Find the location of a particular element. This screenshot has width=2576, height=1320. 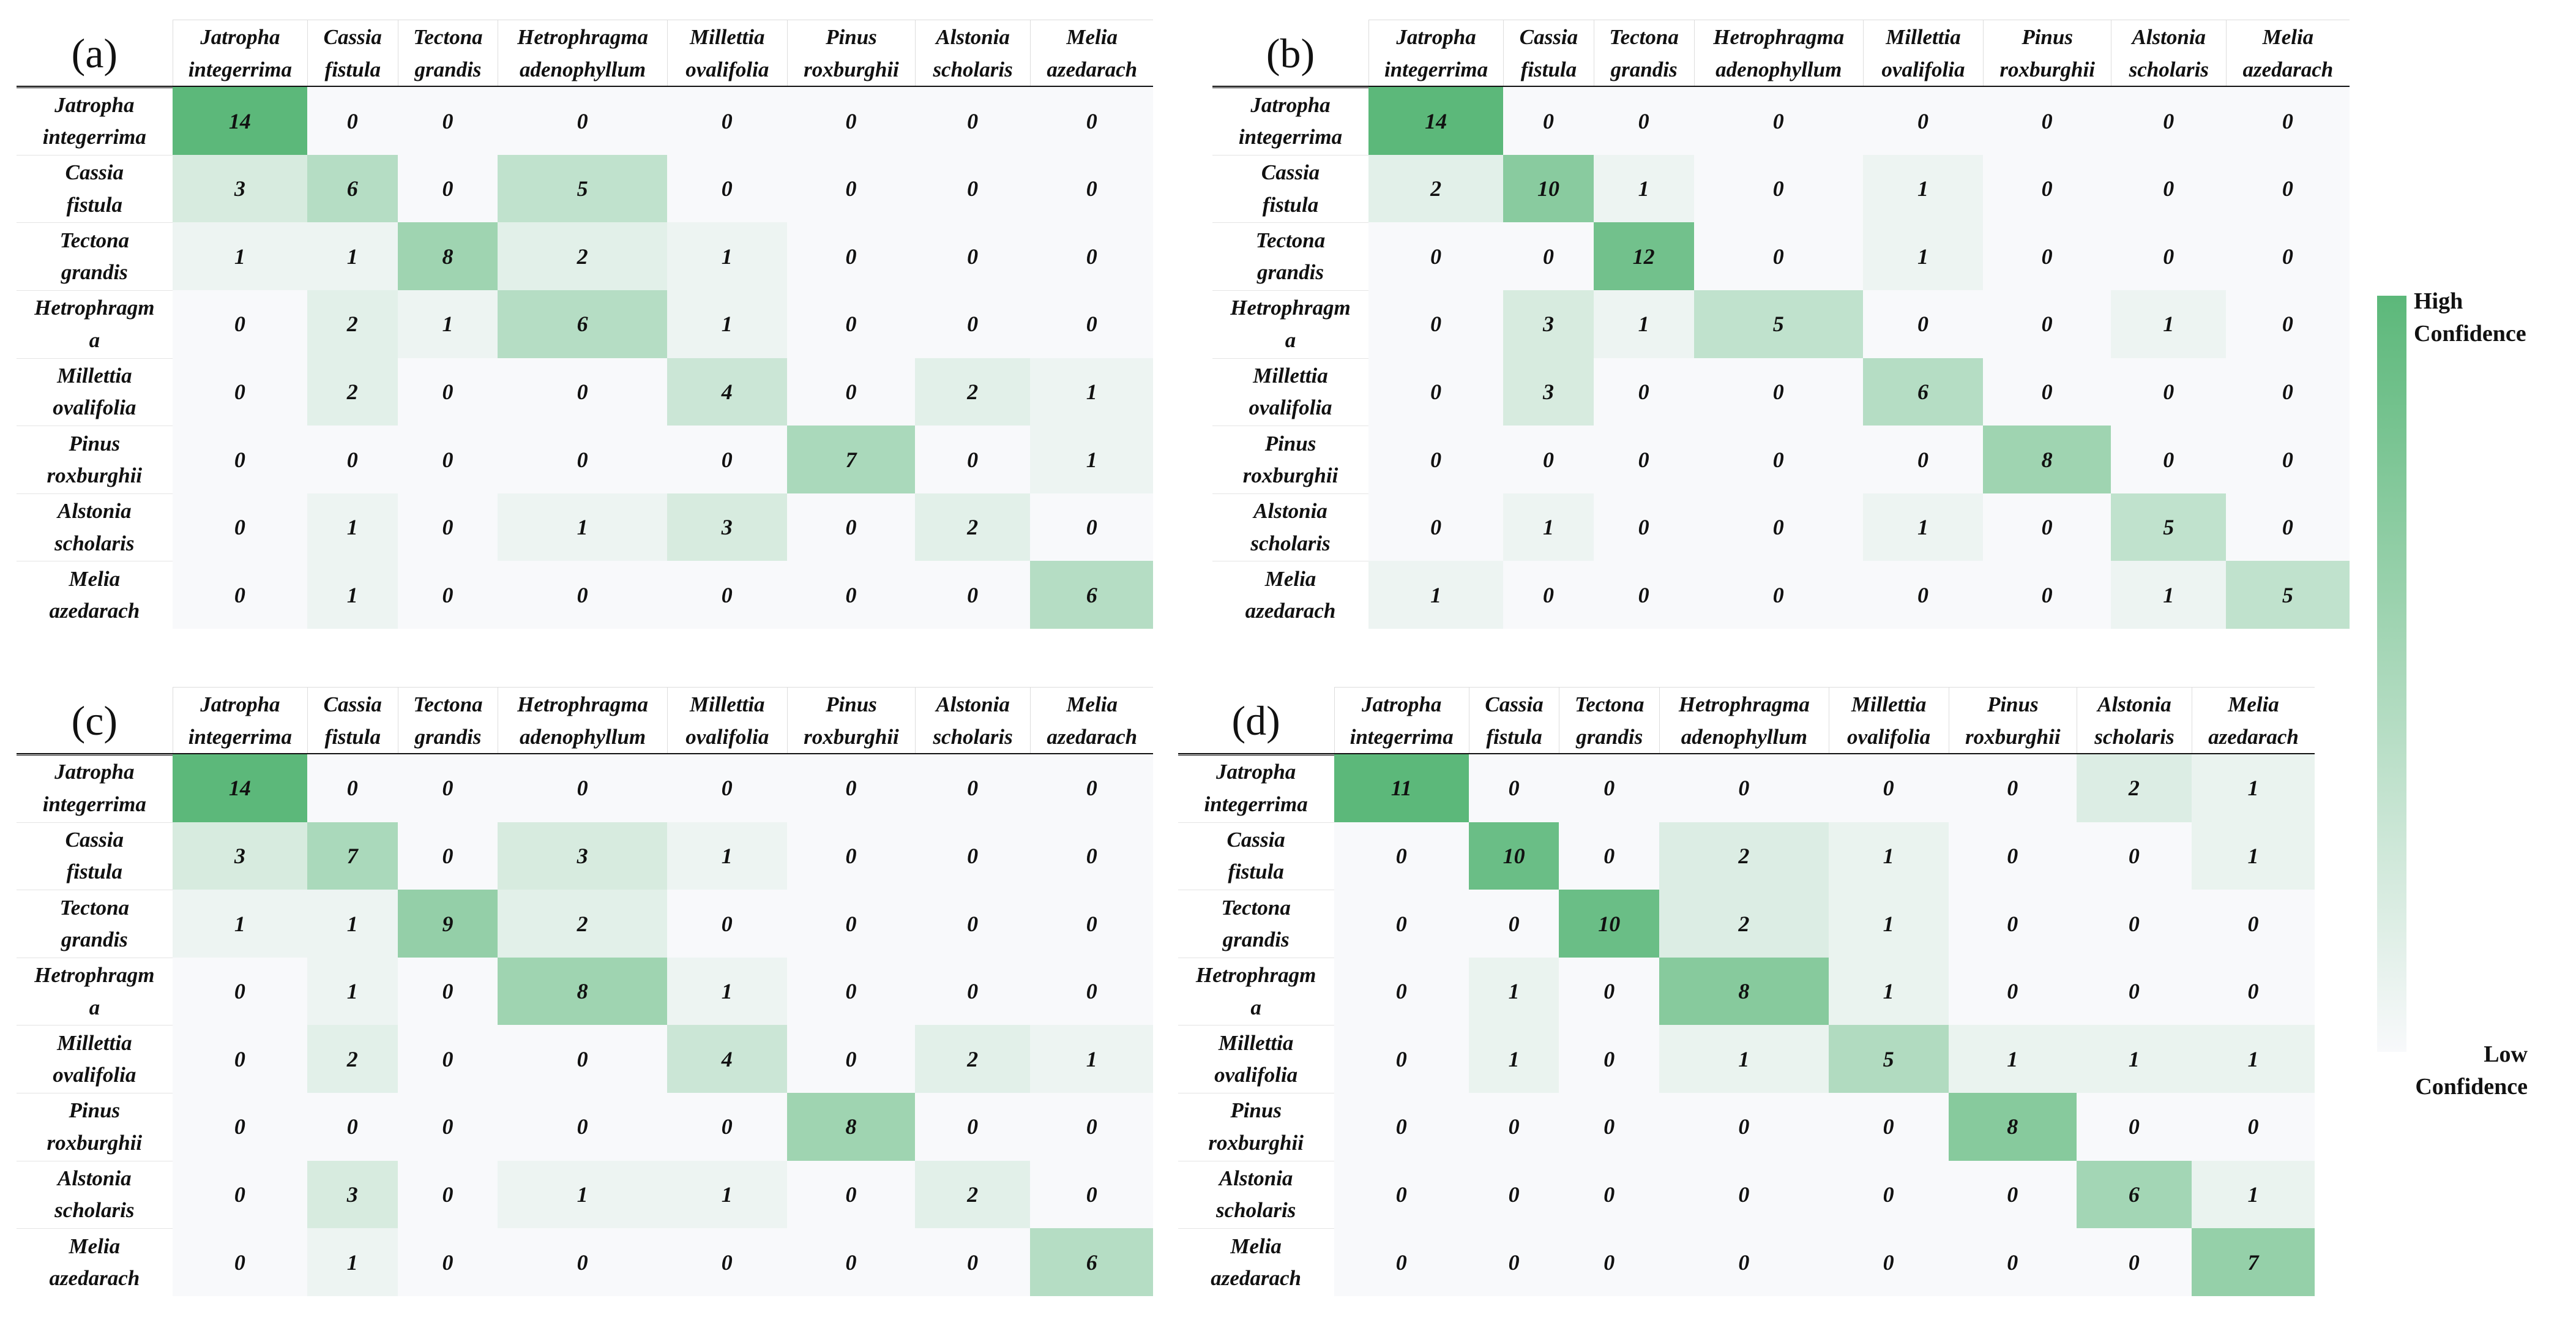

heatmap-cell: 3 is located at coordinates (352, 1194).